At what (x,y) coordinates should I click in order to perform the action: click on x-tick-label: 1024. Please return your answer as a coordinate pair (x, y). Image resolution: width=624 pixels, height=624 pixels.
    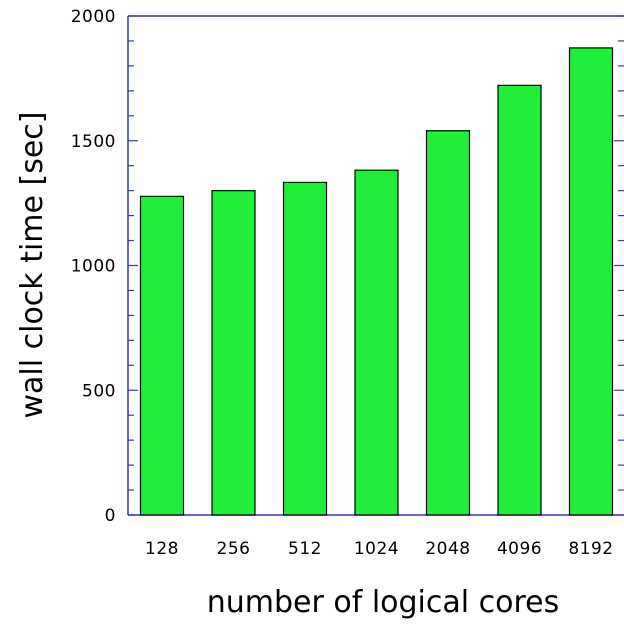
    Looking at the image, I should click on (376, 549).